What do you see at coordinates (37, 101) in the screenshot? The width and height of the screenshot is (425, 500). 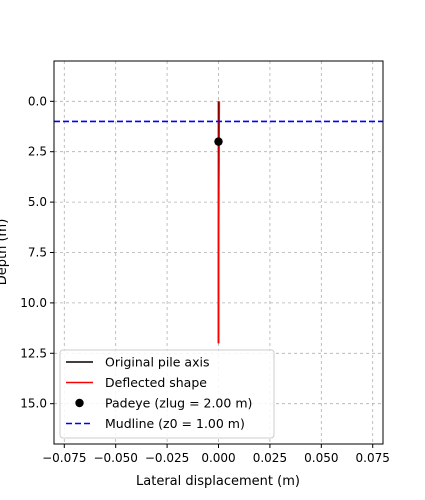 I see `y-tick-label: 0.0` at bounding box center [37, 101].